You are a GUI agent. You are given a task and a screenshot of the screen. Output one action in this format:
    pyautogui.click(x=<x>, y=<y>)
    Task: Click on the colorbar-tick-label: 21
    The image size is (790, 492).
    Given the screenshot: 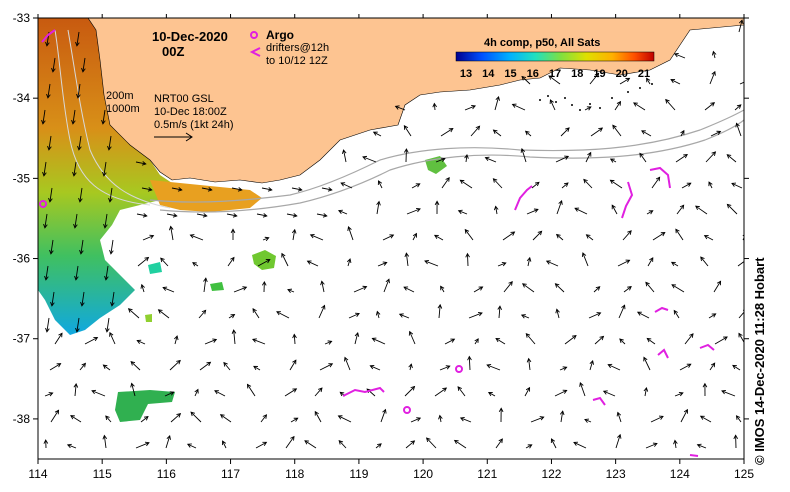 What is the action you would take?
    pyautogui.click(x=644, y=74)
    